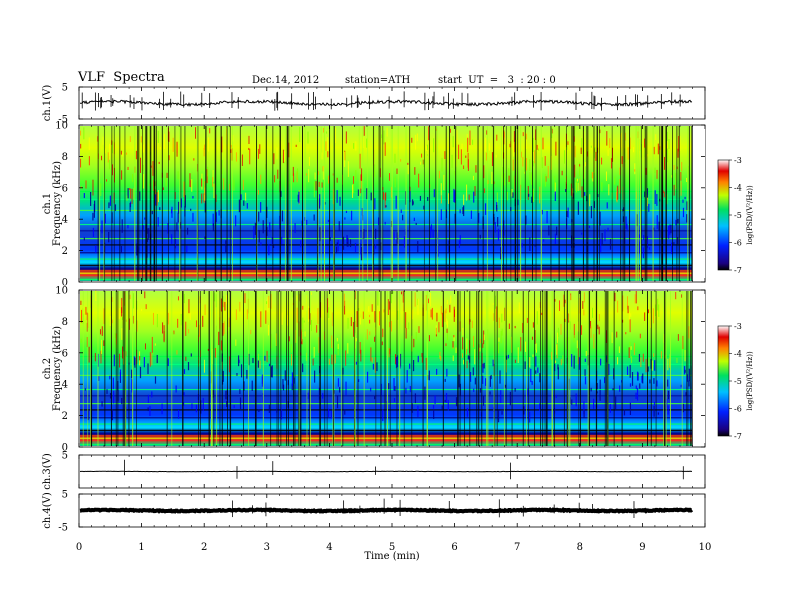 The height and width of the screenshot is (612, 792). What do you see at coordinates (750, 381) in the screenshot?
I see `colorbar-label: log(PSD/(V²/Hz))` at bounding box center [750, 381].